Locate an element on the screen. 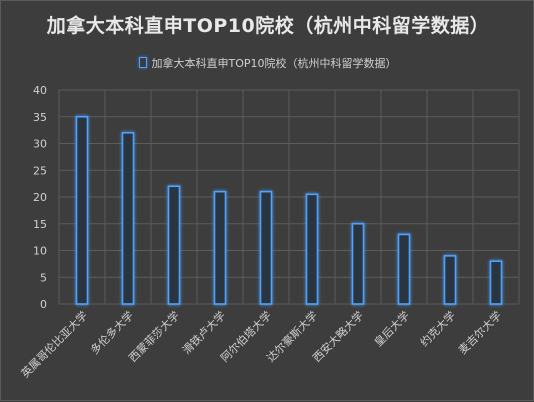  y-tick-label: 10 is located at coordinates (40, 251).